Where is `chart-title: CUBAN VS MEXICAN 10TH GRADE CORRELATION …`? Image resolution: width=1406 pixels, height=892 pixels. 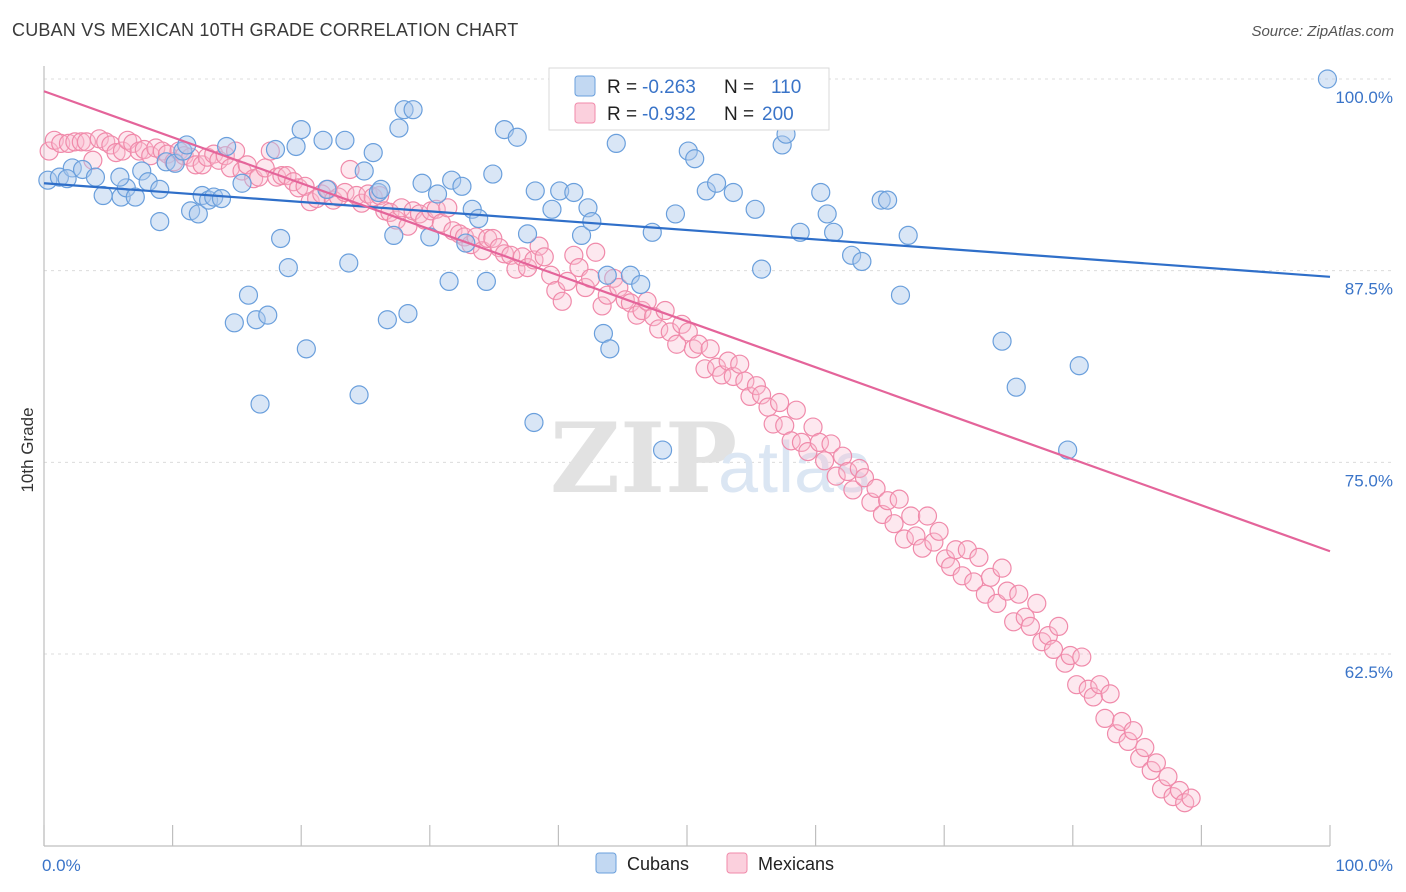 chart-title: CUBAN VS MEXICAN 10TH GRADE CORRELATION … is located at coordinates (265, 30).